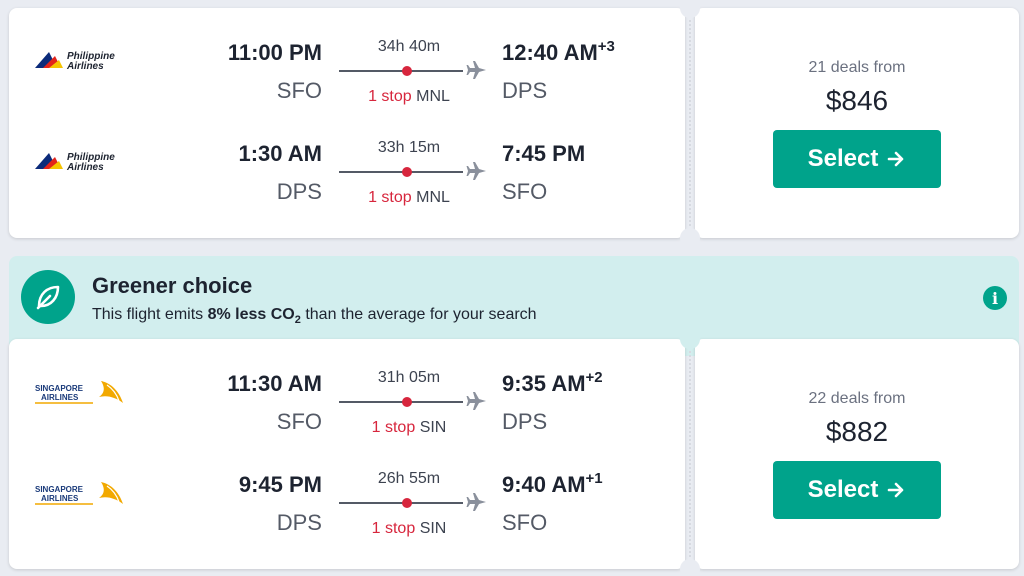  What do you see at coordinates (409, 147) in the screenshot?
I see `flight-duration: 33h 15m` at bounding box center [409, 147].